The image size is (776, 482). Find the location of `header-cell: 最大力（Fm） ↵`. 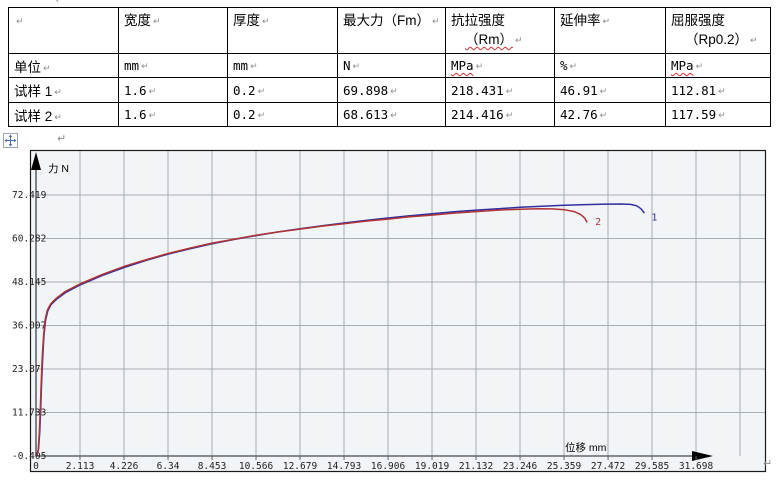

header-cell: 最大力（Fm） ↵ is located at coordinates (391, 30).